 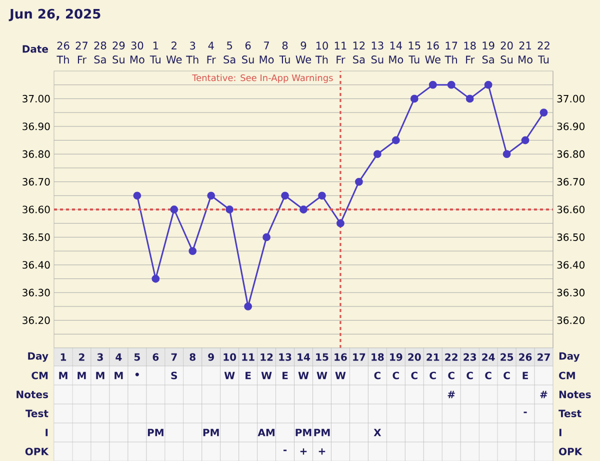 What do you see at coordinates (100, 52) in the screenshot?
I see `x-tick-label: 28 Sa` at bounding box center [100, 52].